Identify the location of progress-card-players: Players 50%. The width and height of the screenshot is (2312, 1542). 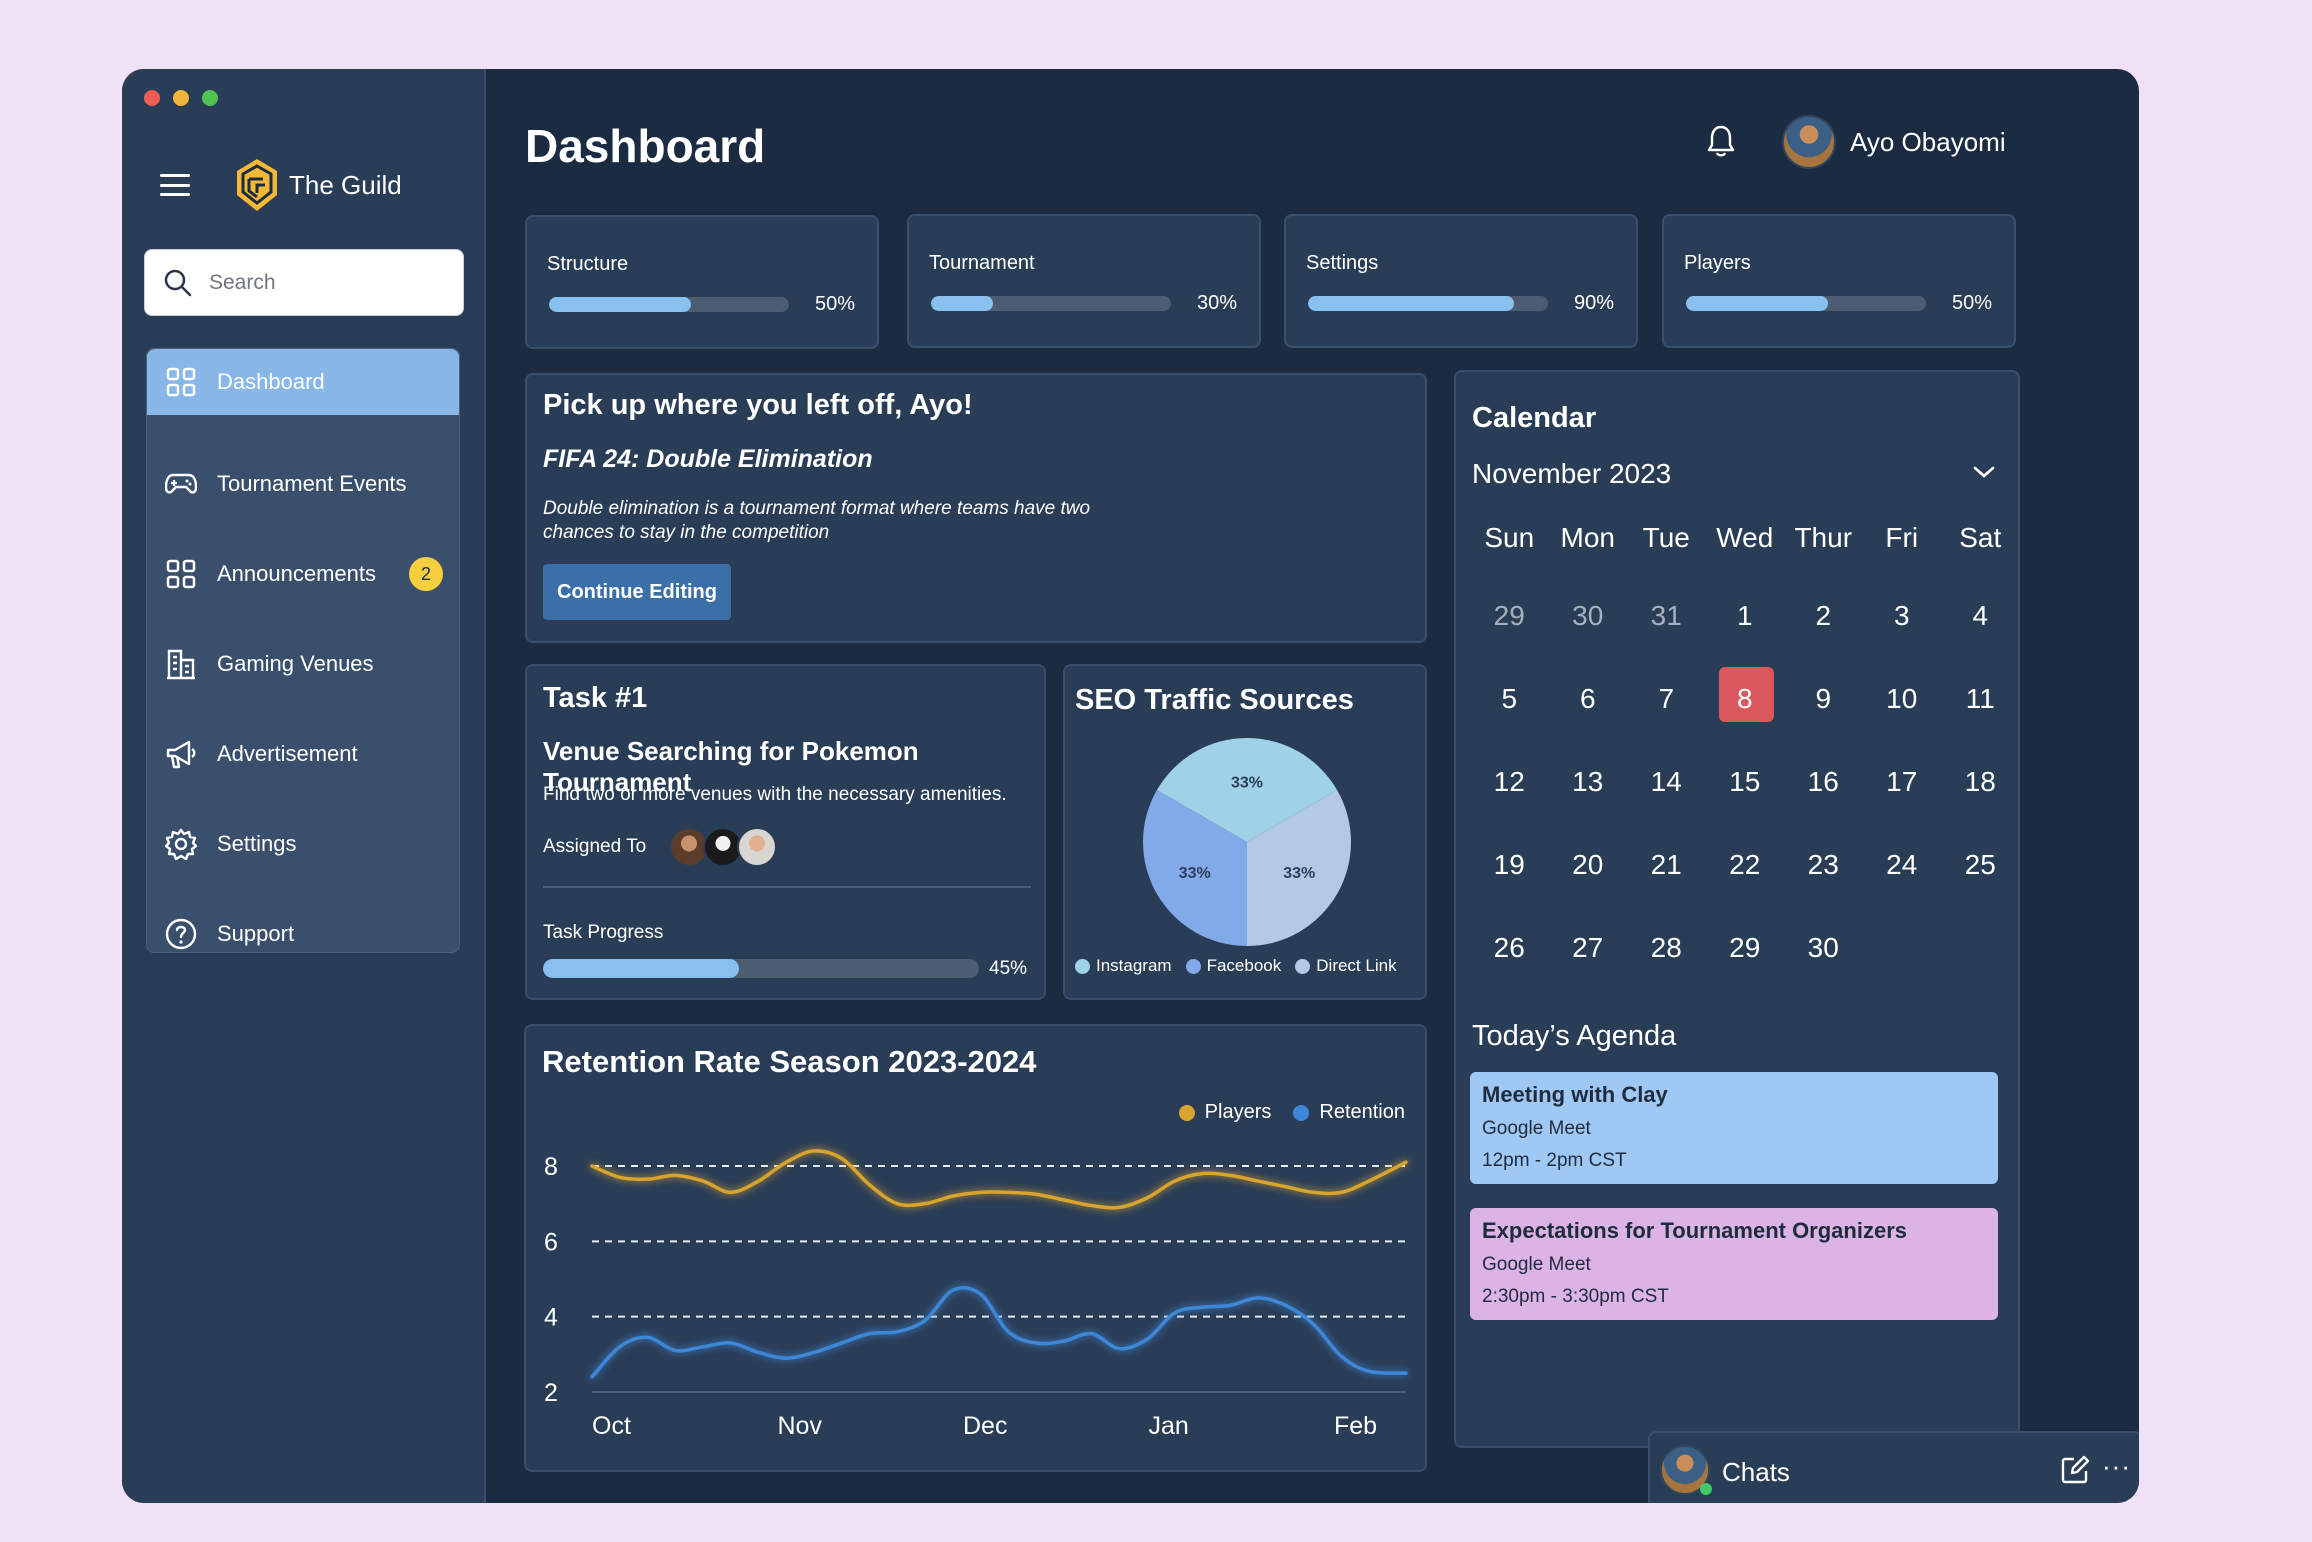
(1839, 281).